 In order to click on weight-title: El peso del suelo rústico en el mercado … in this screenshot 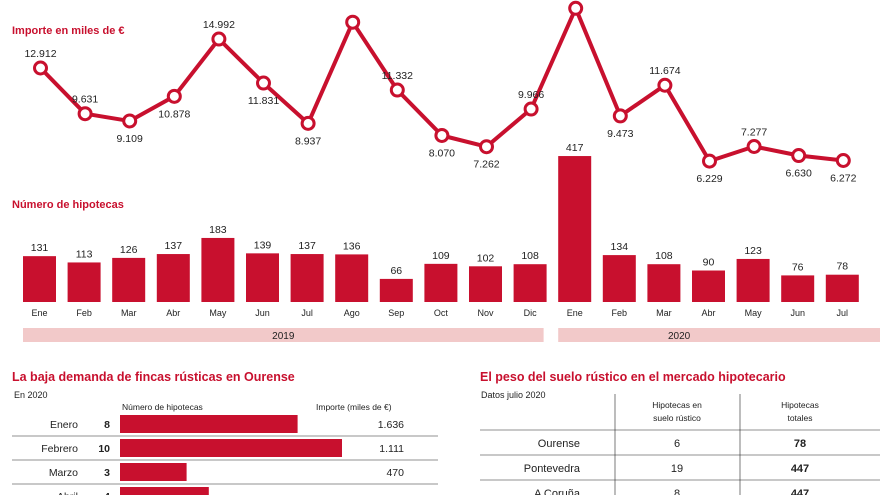, I will do `click(633, 377)`.